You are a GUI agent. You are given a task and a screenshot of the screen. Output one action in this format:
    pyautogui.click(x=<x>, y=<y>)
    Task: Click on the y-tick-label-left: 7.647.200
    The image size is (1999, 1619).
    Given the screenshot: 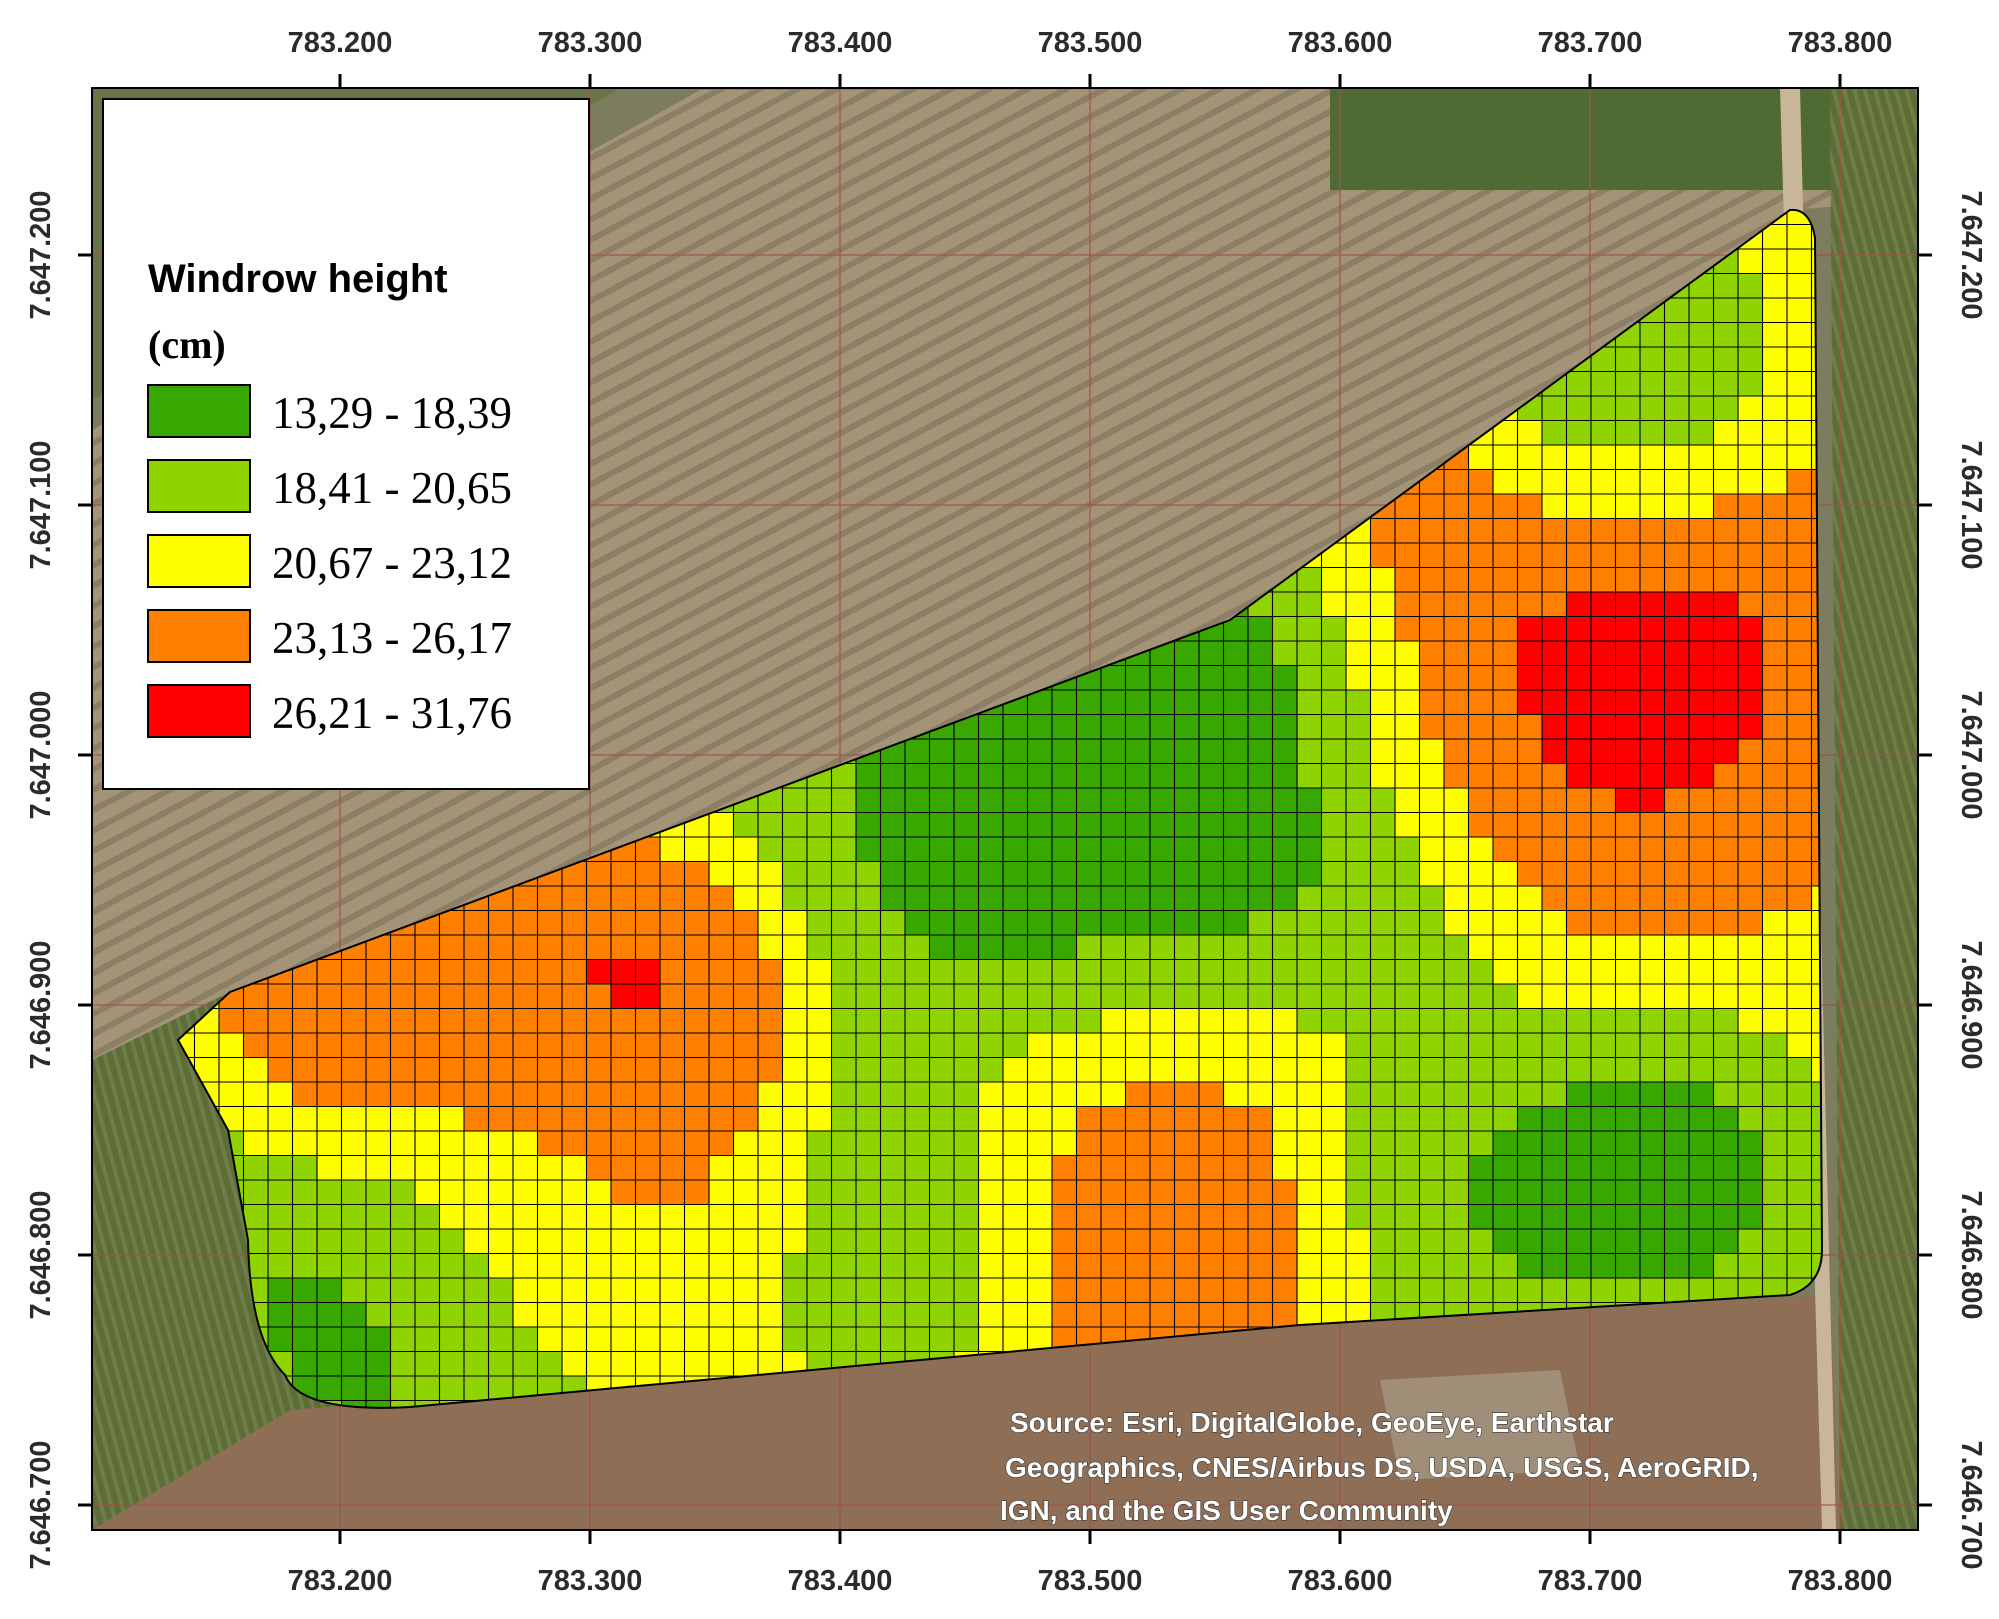 What is the action you would take?
    pyautogui.click(x=41, y=254)
    